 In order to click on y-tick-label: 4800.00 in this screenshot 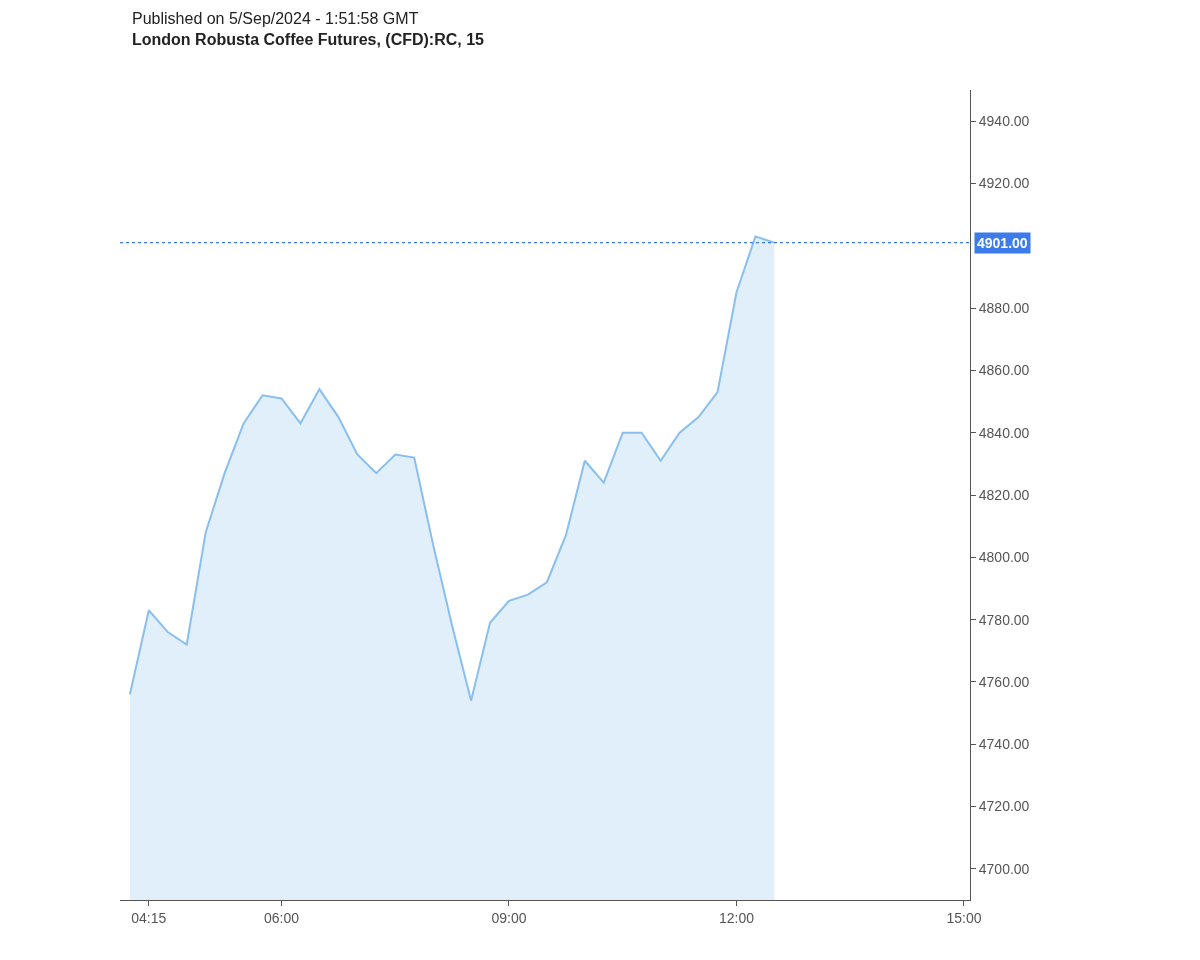, I will do `click(1004, 557)`.